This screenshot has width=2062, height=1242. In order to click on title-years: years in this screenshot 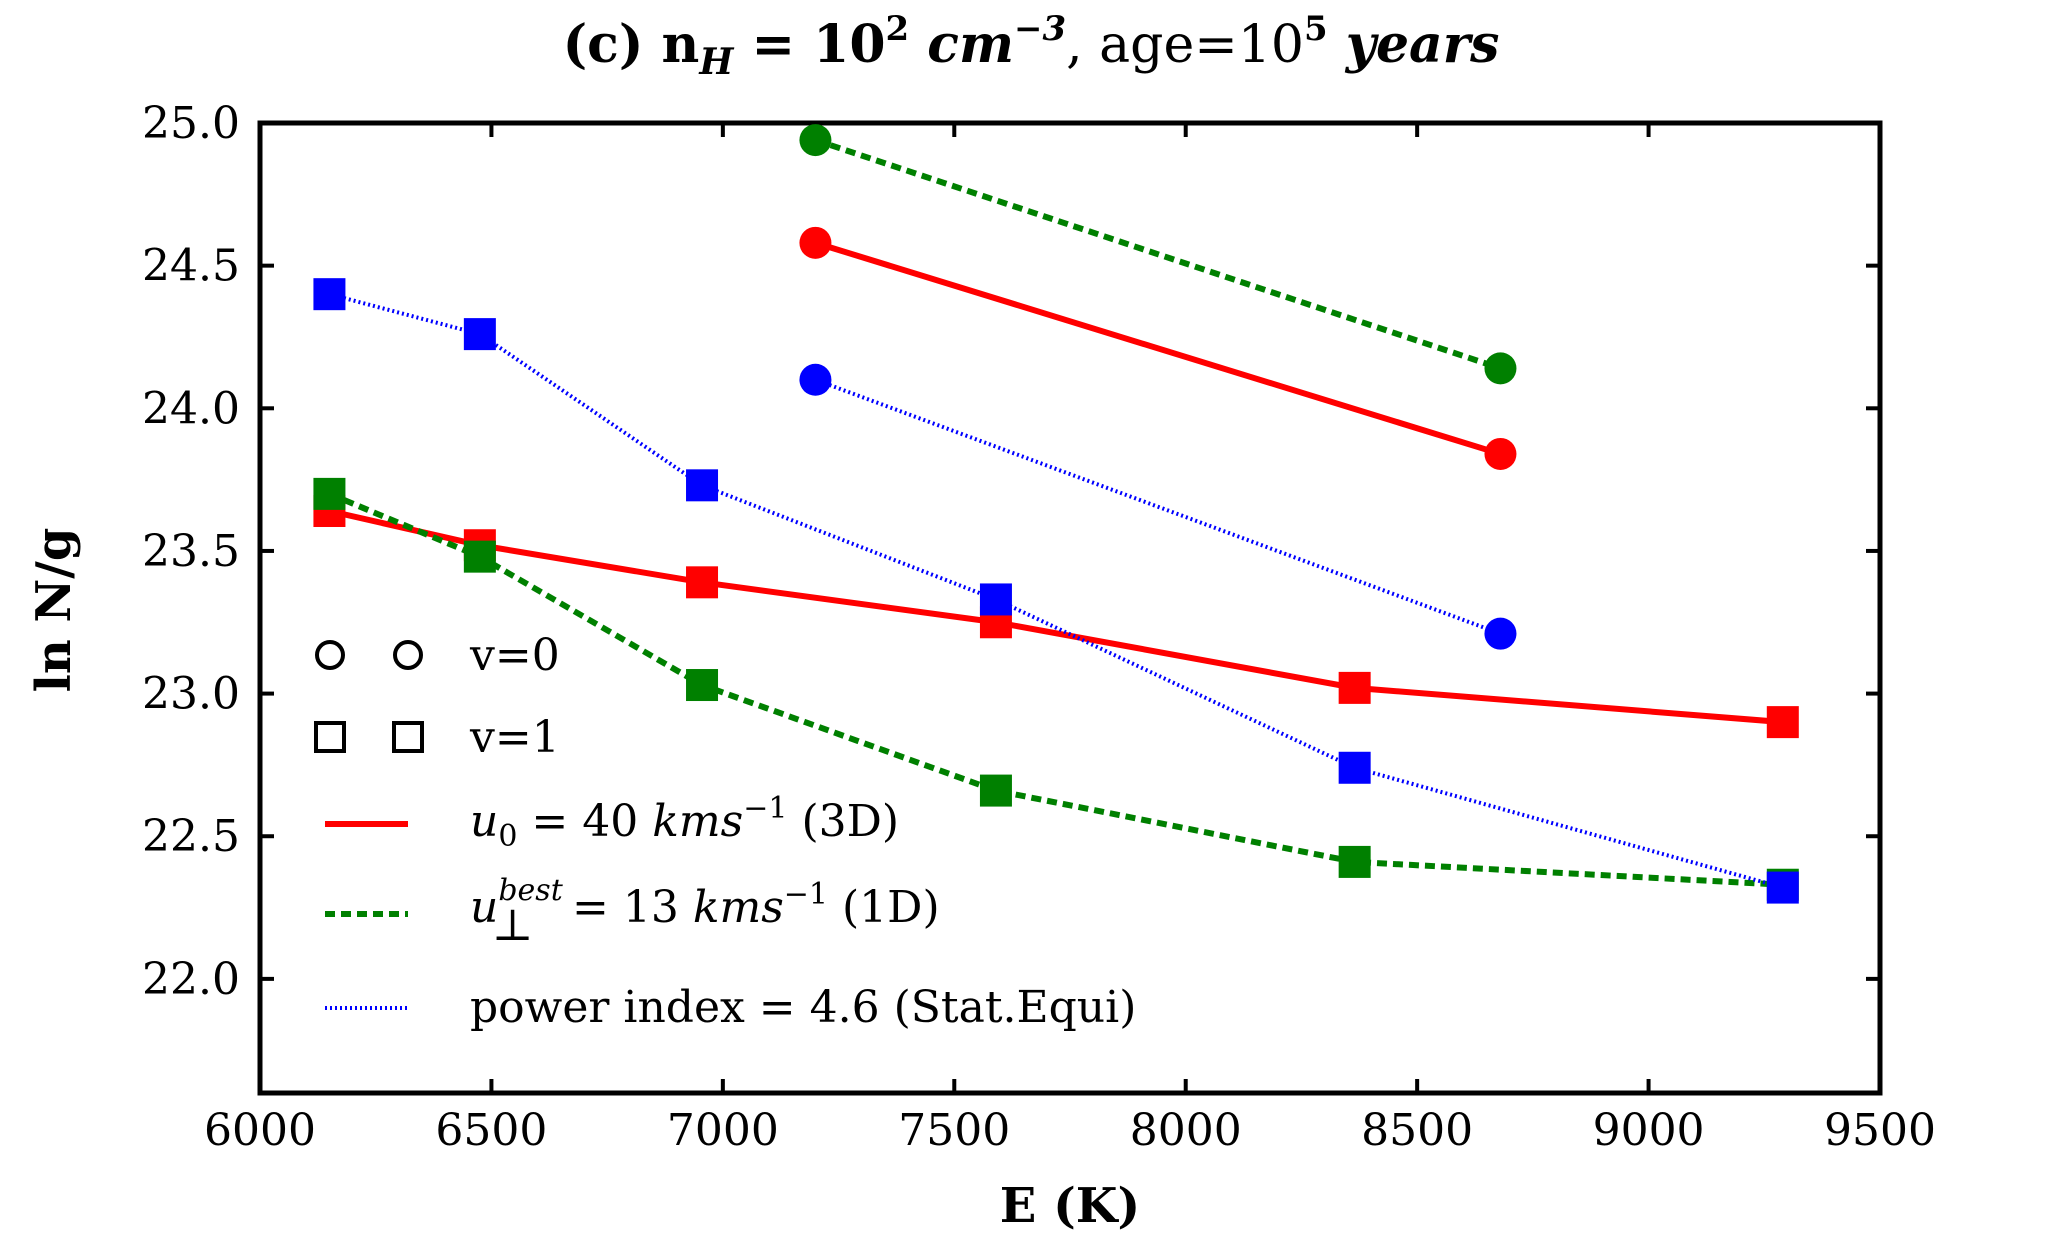, I will do `click(1414, 44)`.